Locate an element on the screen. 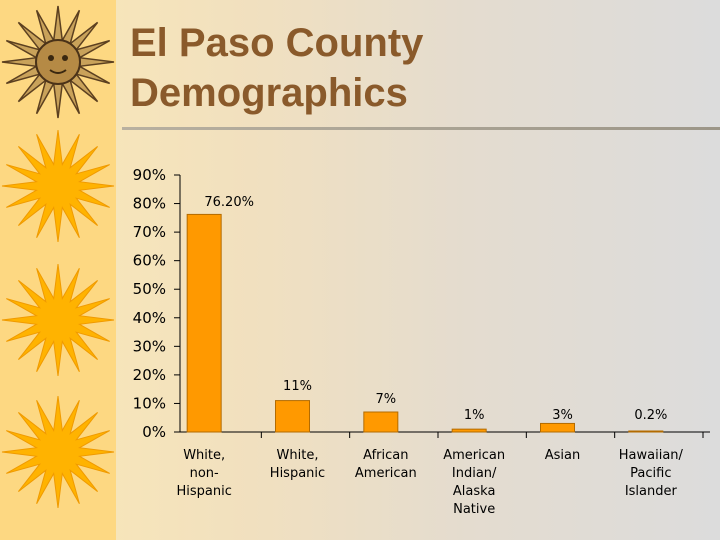  category-label: Asian is located at coordinates (562, 455).